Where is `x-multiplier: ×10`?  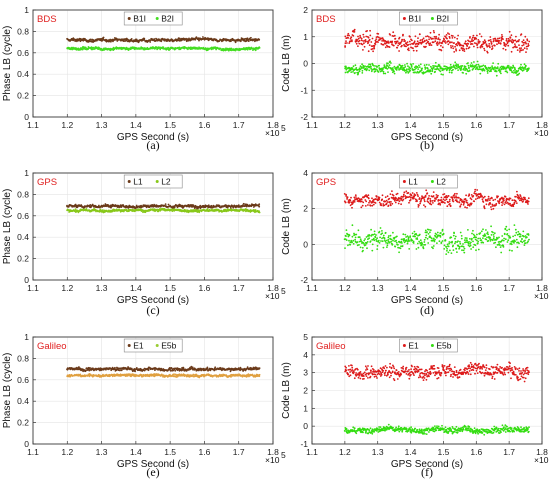
x-multiplier: ×10 is located at coordinates (272, 296).